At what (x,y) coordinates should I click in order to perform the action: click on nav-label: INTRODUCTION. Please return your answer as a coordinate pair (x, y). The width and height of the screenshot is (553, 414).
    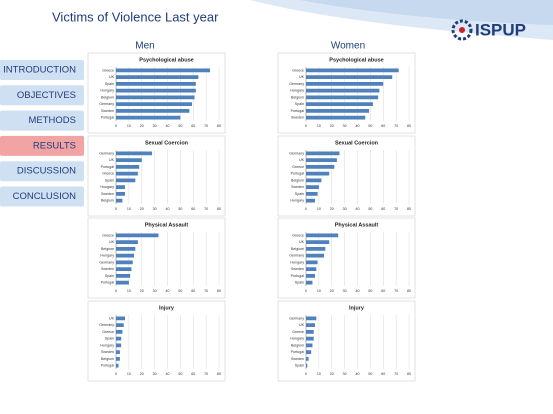
    Looking at the image, I should click on (39, 70).